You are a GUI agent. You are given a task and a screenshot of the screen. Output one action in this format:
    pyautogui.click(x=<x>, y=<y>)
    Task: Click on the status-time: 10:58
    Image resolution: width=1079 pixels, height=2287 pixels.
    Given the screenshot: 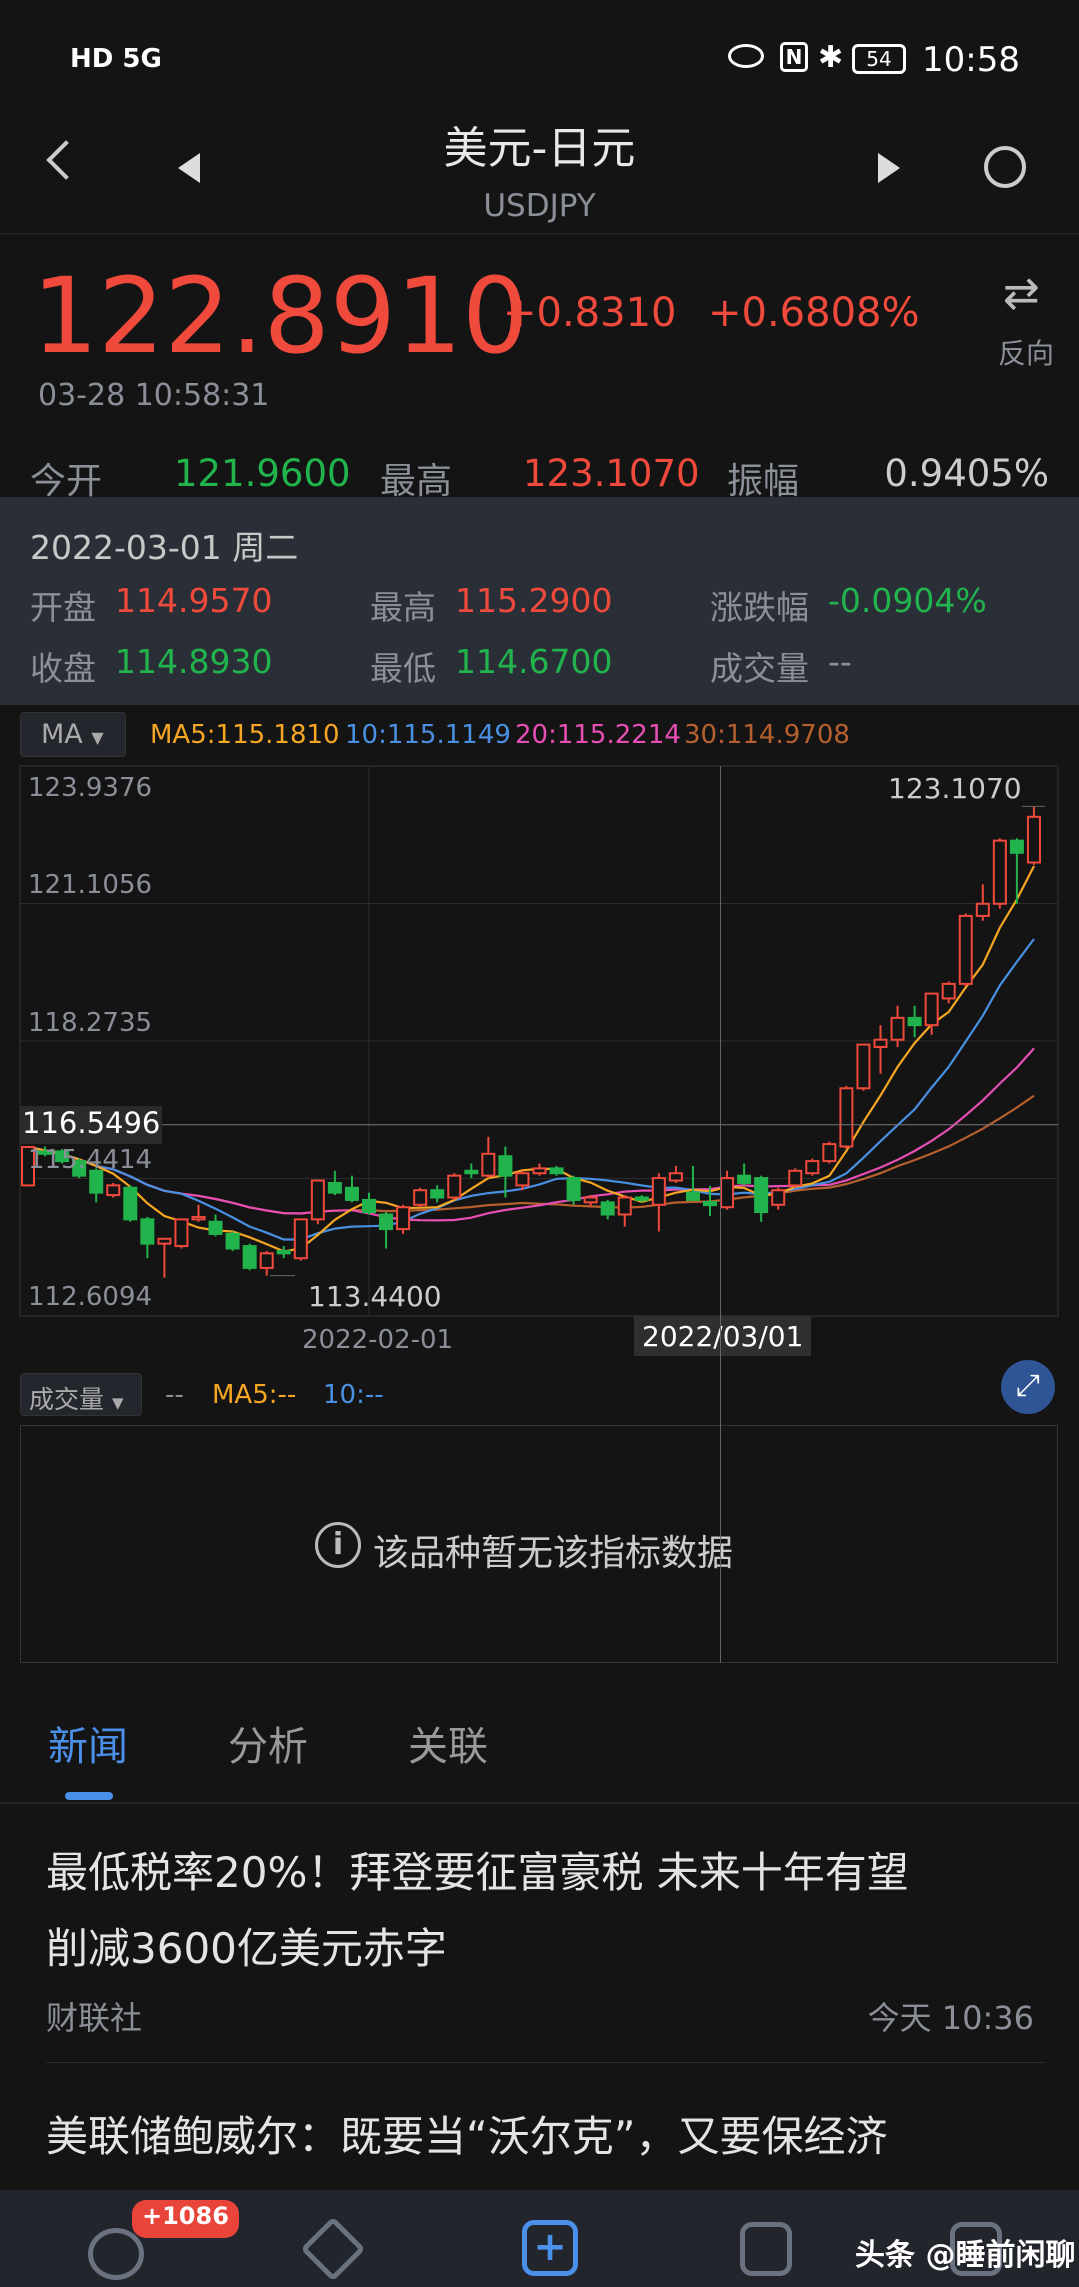 What is the action you would take?
    pyautogui.click(x=971, y=60)
    